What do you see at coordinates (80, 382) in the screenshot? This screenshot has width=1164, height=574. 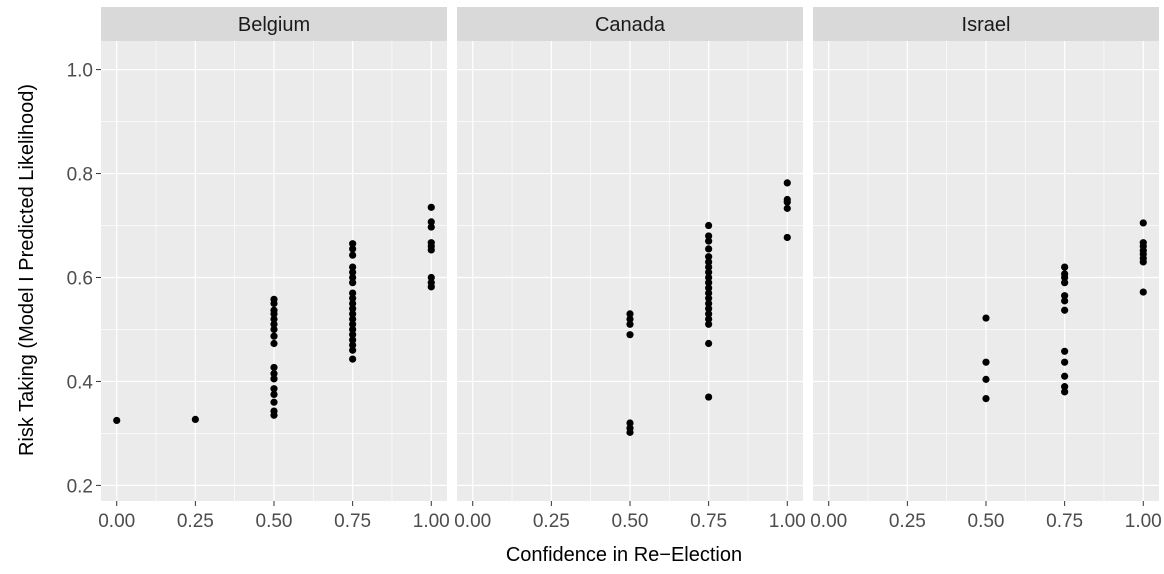 I see `y-tick-label: 0.4` at bounding box center [80, 382].